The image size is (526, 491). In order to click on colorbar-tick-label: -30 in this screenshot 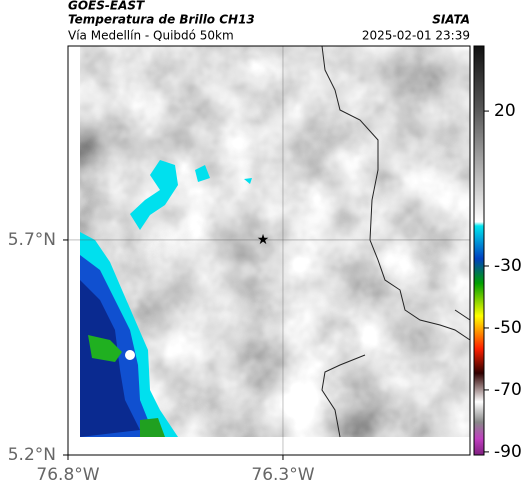, I will do `click(508, 266)`.